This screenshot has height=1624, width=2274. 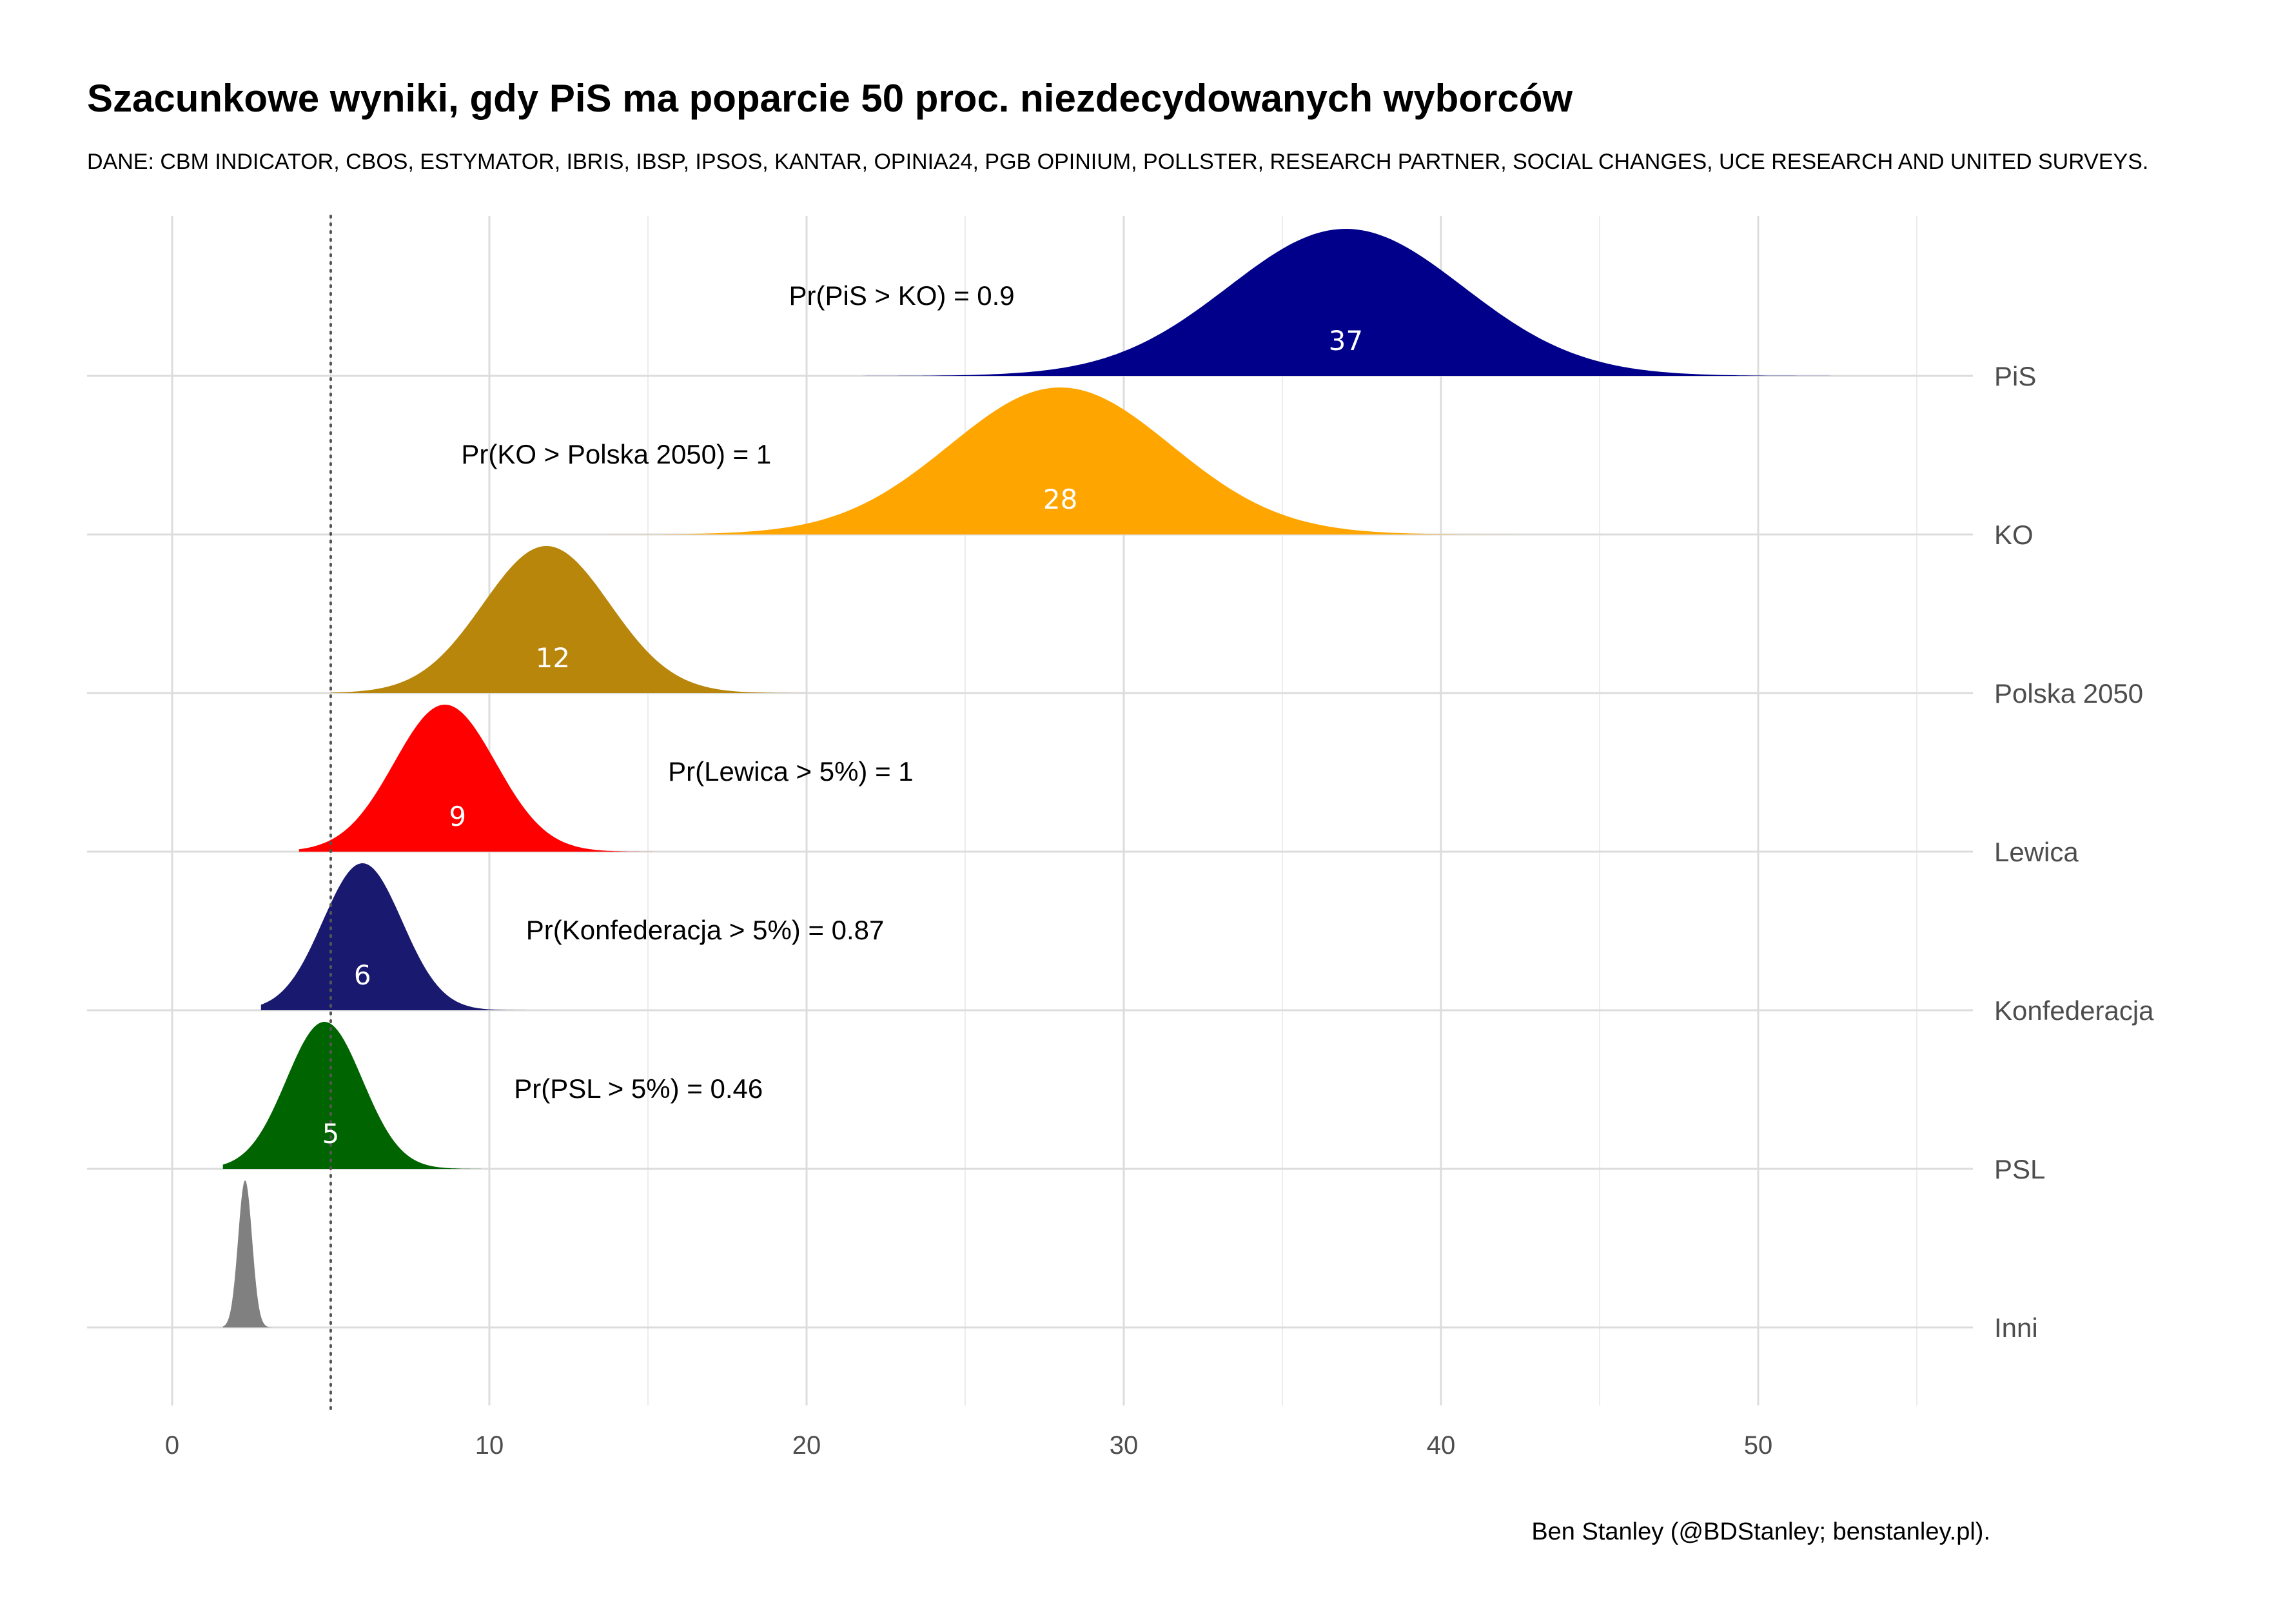 I want to click on category-label-lewica: Lewica, so click(x=2037, y=852).